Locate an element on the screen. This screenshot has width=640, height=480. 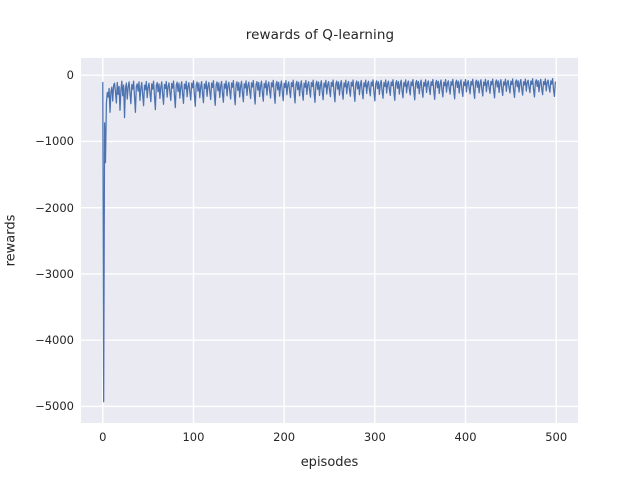
x-tick-label: 300 is located at coordinates (374, 437).